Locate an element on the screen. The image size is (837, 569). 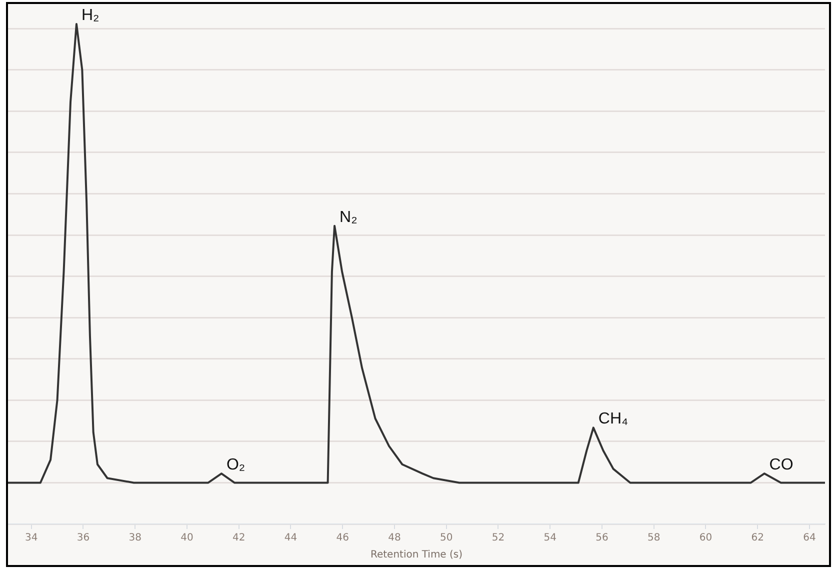
annotation: CO is located at coordinates (781, 465).